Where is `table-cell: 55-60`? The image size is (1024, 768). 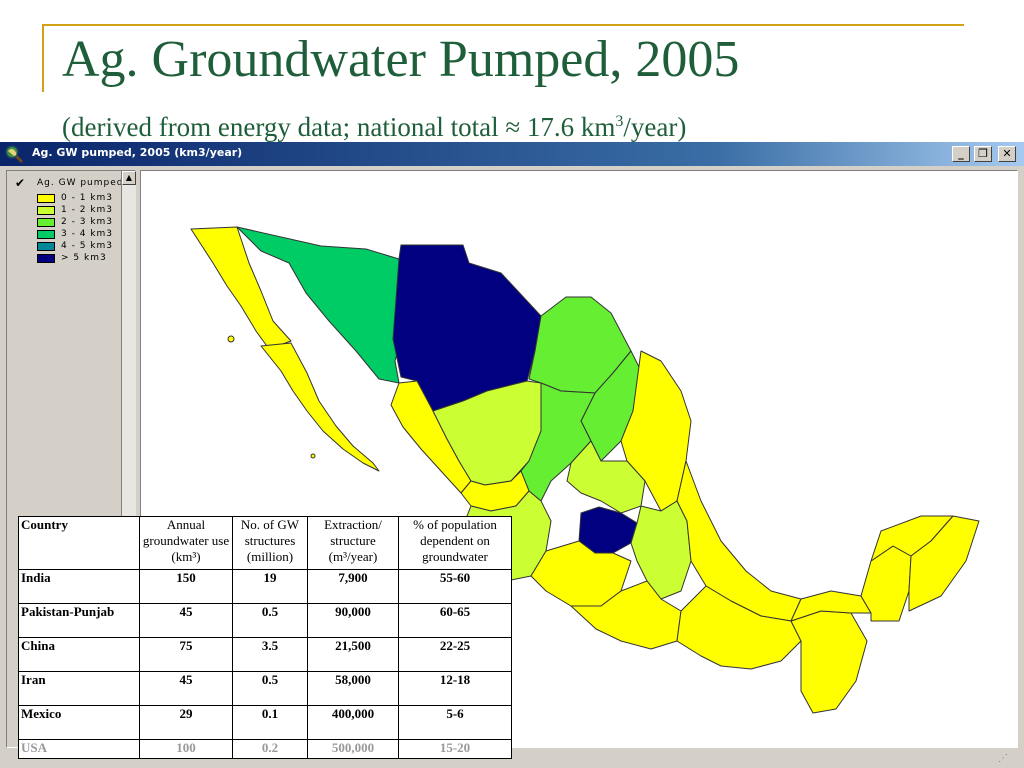
table-cell: 55-60 is located at coordinates (455, 586).